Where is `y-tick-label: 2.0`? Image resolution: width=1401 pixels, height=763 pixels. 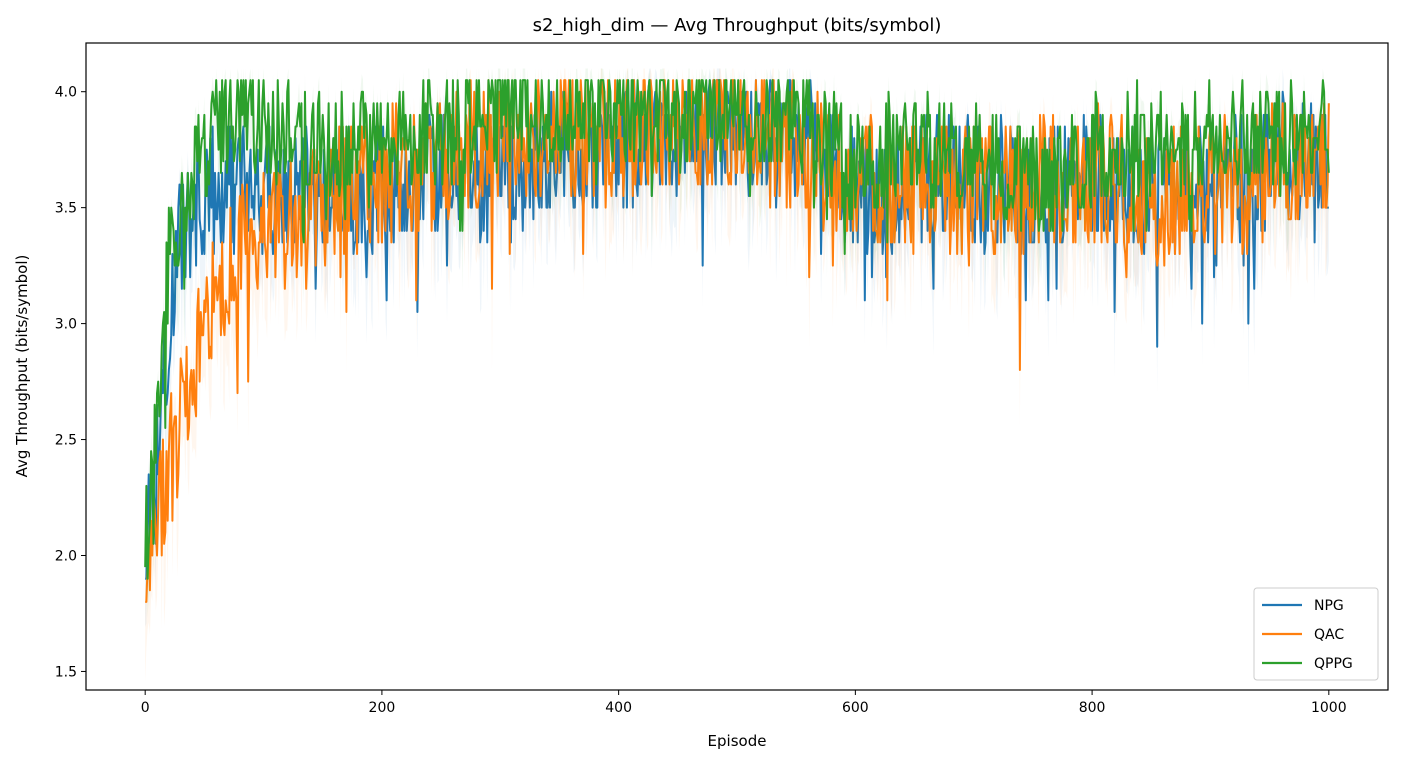 y-tick-label: 2.0 is located at coordinates (66, 556).